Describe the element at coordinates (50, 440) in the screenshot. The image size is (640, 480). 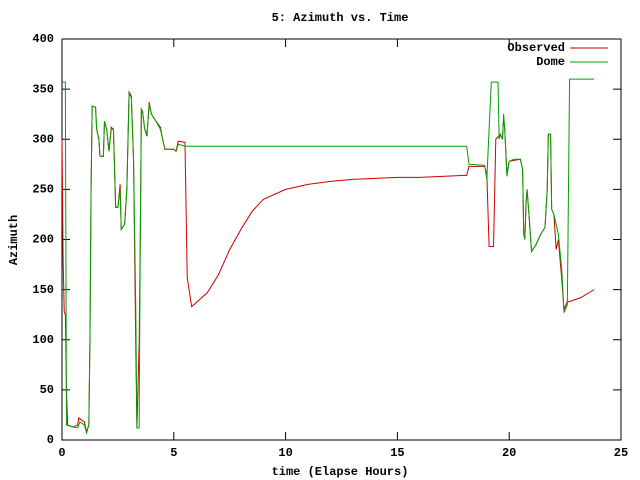
I see `y-tick-label: 0` at that location.